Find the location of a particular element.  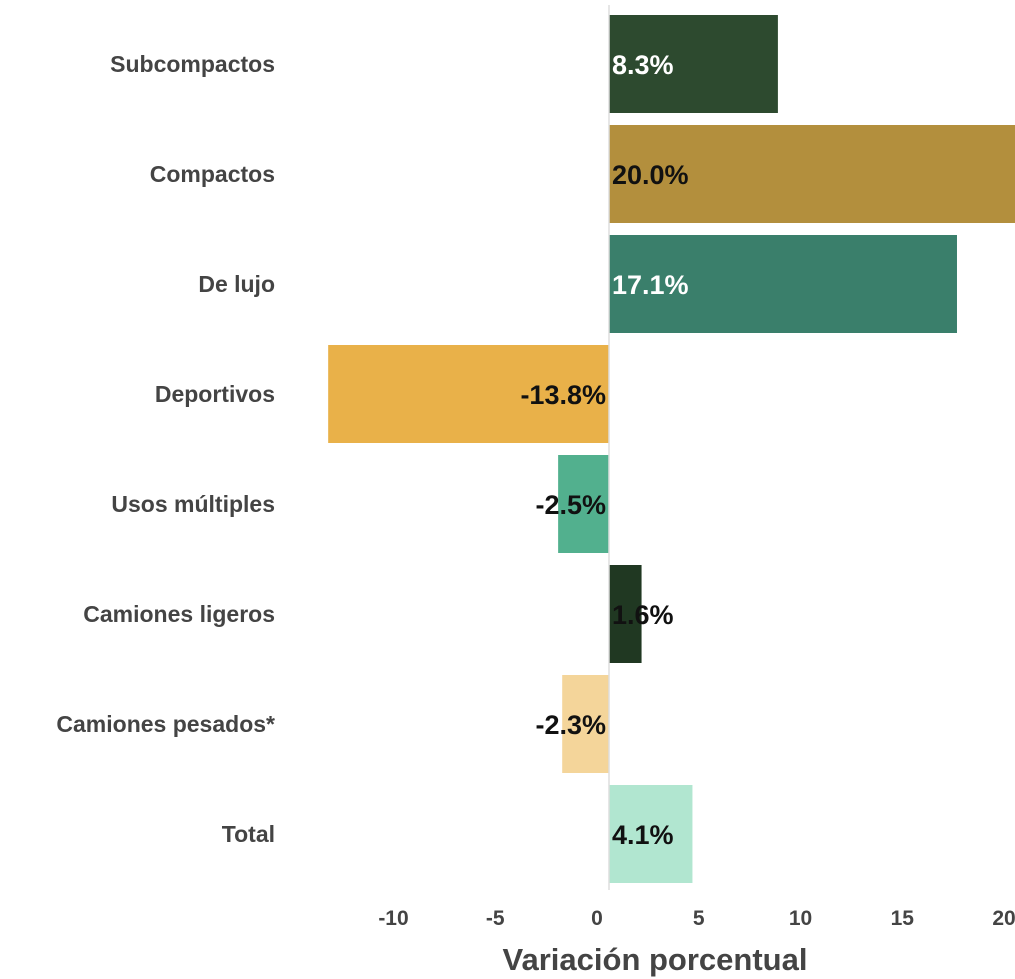

x-tick-label: 10 is located at coordinates (800, 918).